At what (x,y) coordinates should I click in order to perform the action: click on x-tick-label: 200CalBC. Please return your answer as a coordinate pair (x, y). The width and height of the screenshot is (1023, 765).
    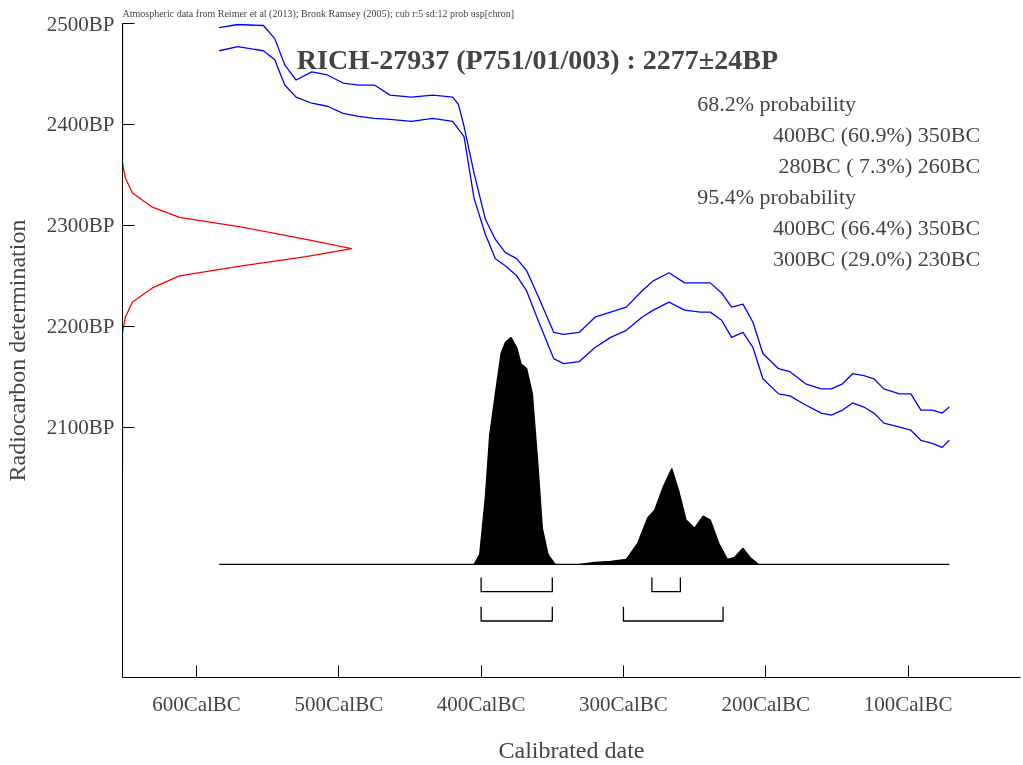
    Looking at the image, I should click on (766, 703).